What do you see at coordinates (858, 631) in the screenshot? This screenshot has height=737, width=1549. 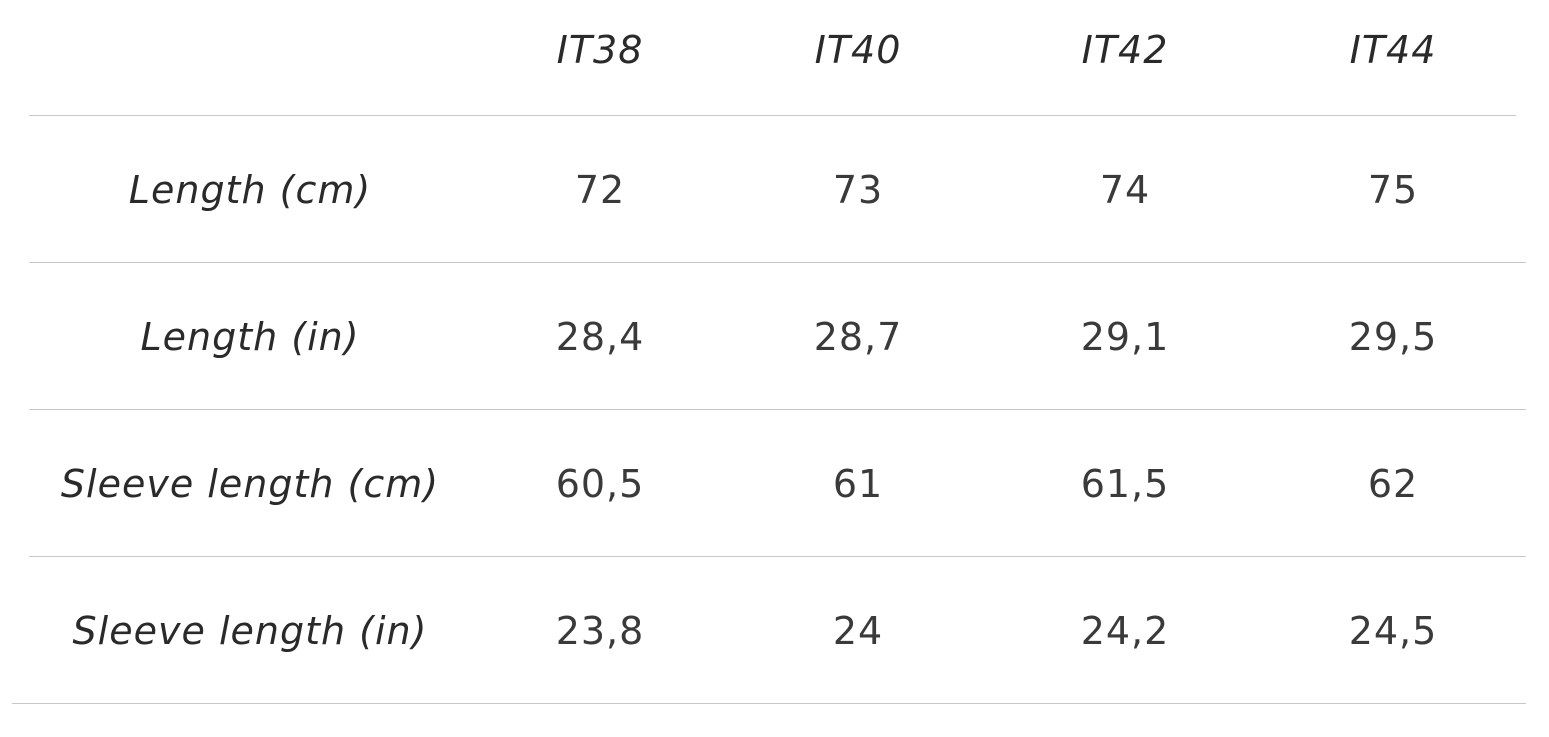 I see `cell-value: 24` at bounding box center [858, 631].